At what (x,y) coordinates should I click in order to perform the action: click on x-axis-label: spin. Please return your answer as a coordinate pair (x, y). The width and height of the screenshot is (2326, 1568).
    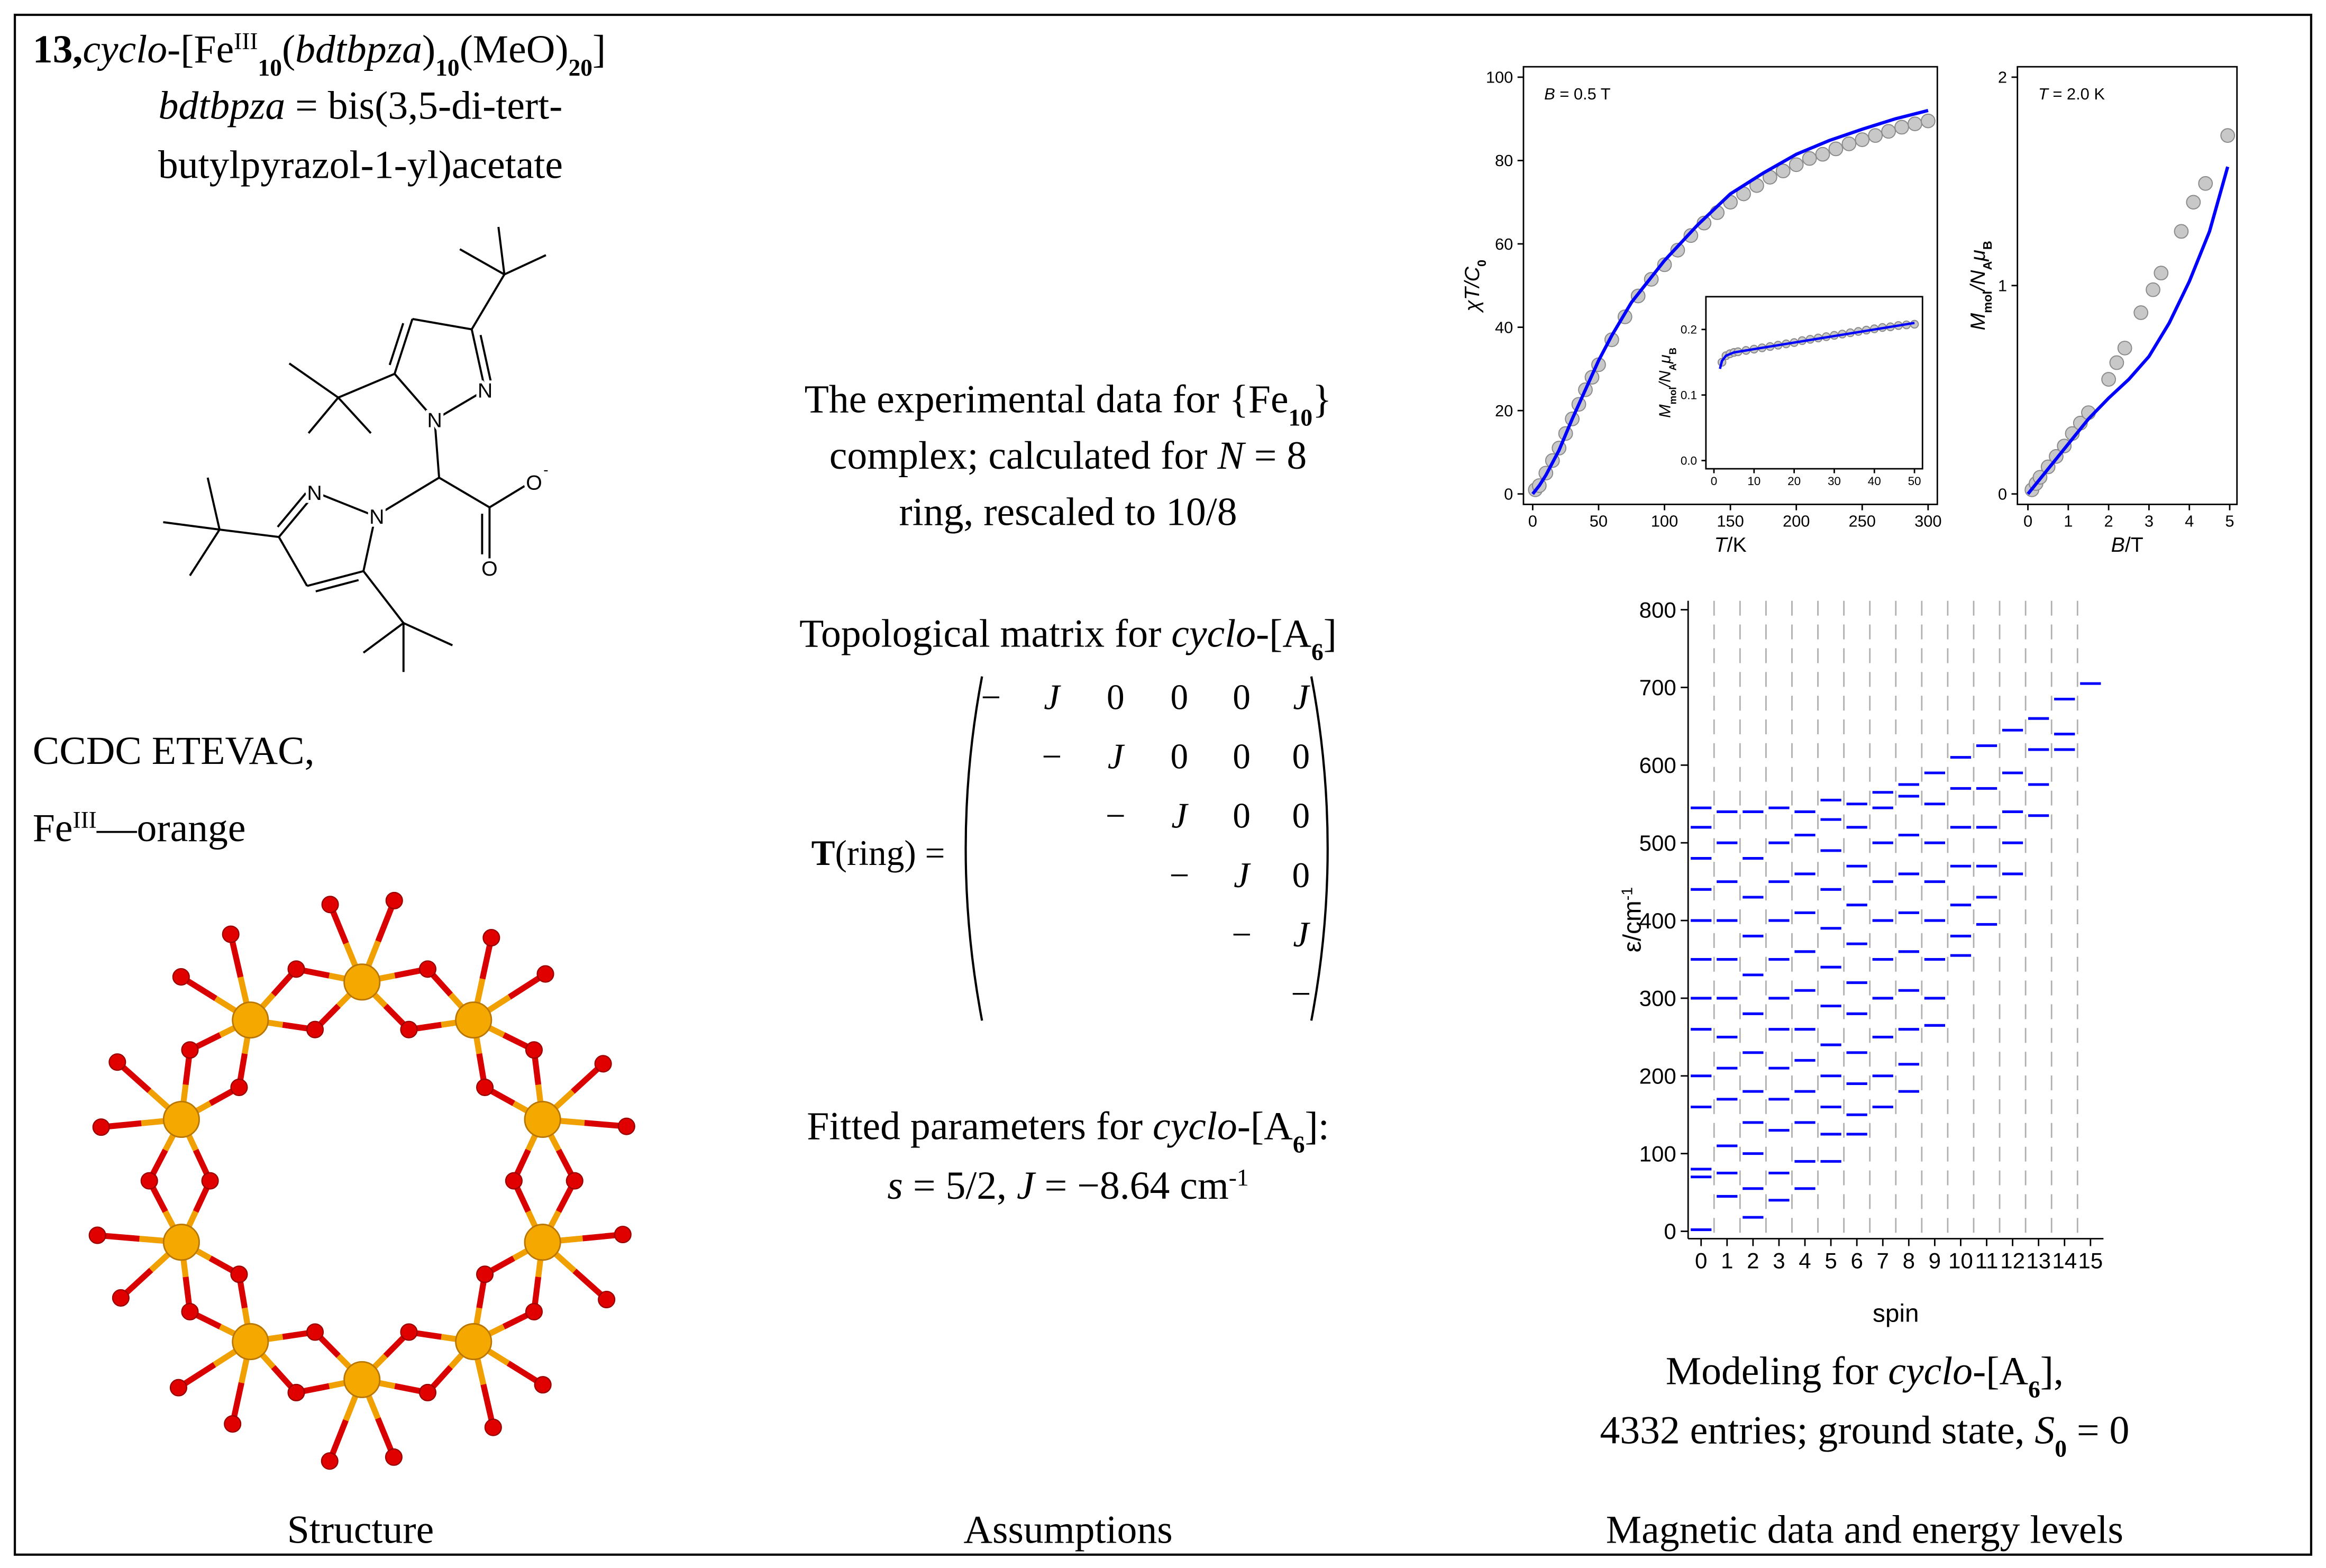
    Looking at the image, I should click on (1896, 1314).